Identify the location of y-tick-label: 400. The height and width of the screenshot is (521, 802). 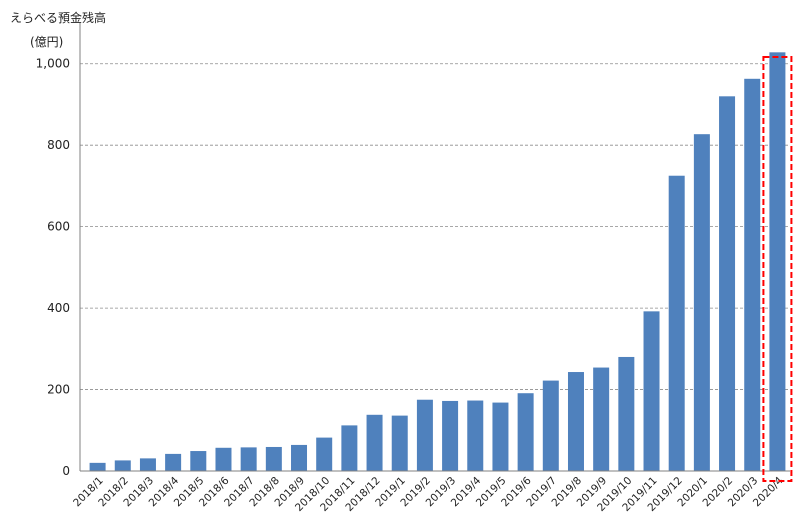
(58, 308).